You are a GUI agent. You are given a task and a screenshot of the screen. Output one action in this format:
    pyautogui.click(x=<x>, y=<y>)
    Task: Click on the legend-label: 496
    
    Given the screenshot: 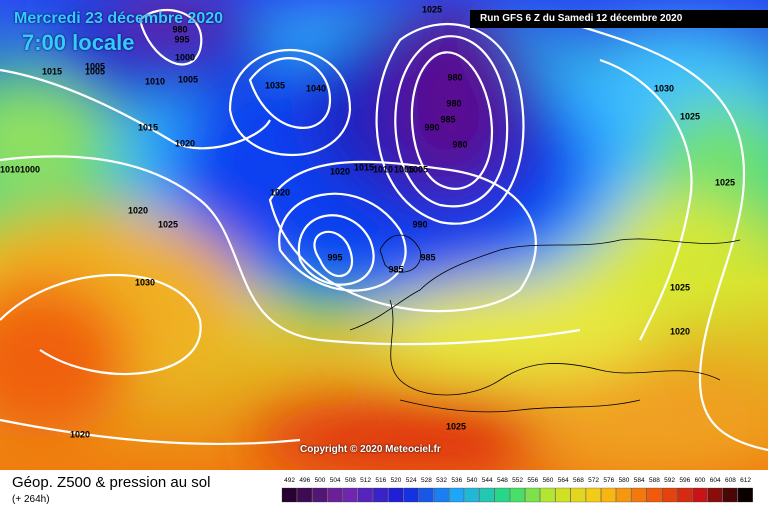 What is the action you would take?
    pyautogui.click(x=304, y=480)
    